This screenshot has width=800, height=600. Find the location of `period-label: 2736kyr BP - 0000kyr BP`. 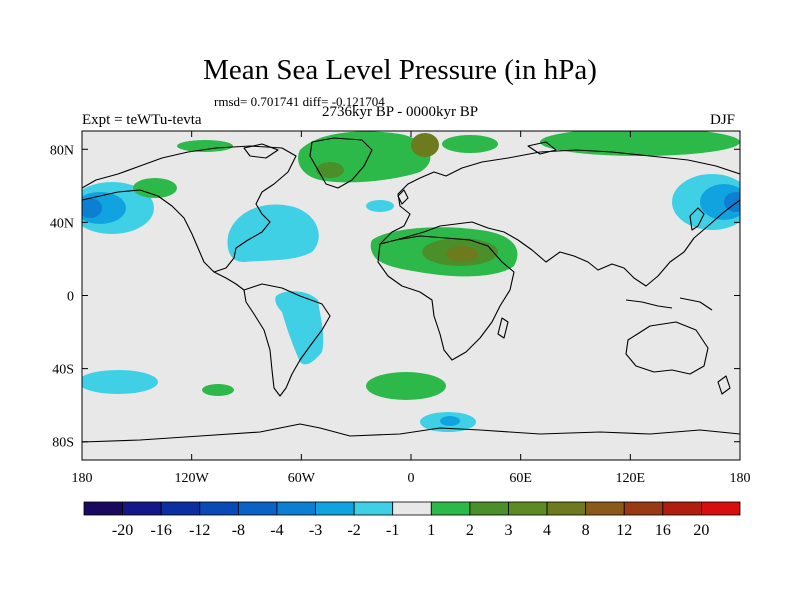

period-label: 2736kyr BP - 0000kyr BP is located at coordinates (400, 112).